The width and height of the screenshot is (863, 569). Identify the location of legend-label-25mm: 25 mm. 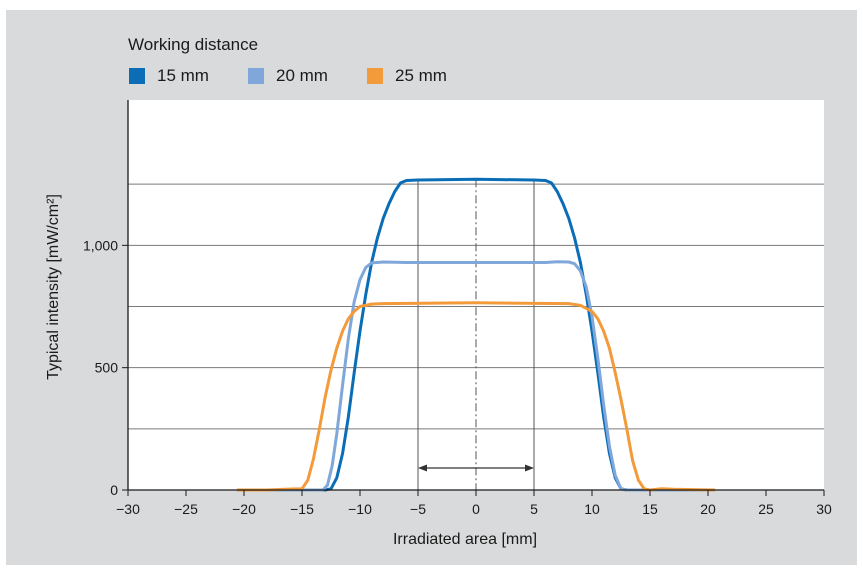
(421, 75).